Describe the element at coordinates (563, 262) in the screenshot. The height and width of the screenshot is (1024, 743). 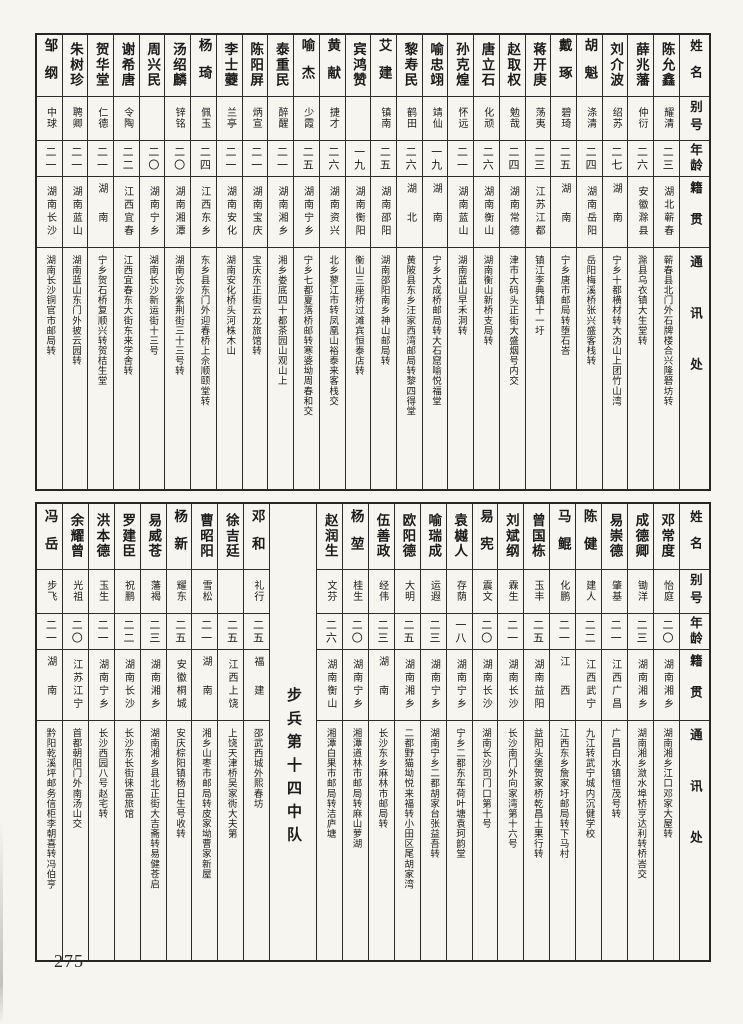
I see `table-column: 戴琢 碧琦 二五 湖南 宁乡唐市邮局转堕石峇` at that location.